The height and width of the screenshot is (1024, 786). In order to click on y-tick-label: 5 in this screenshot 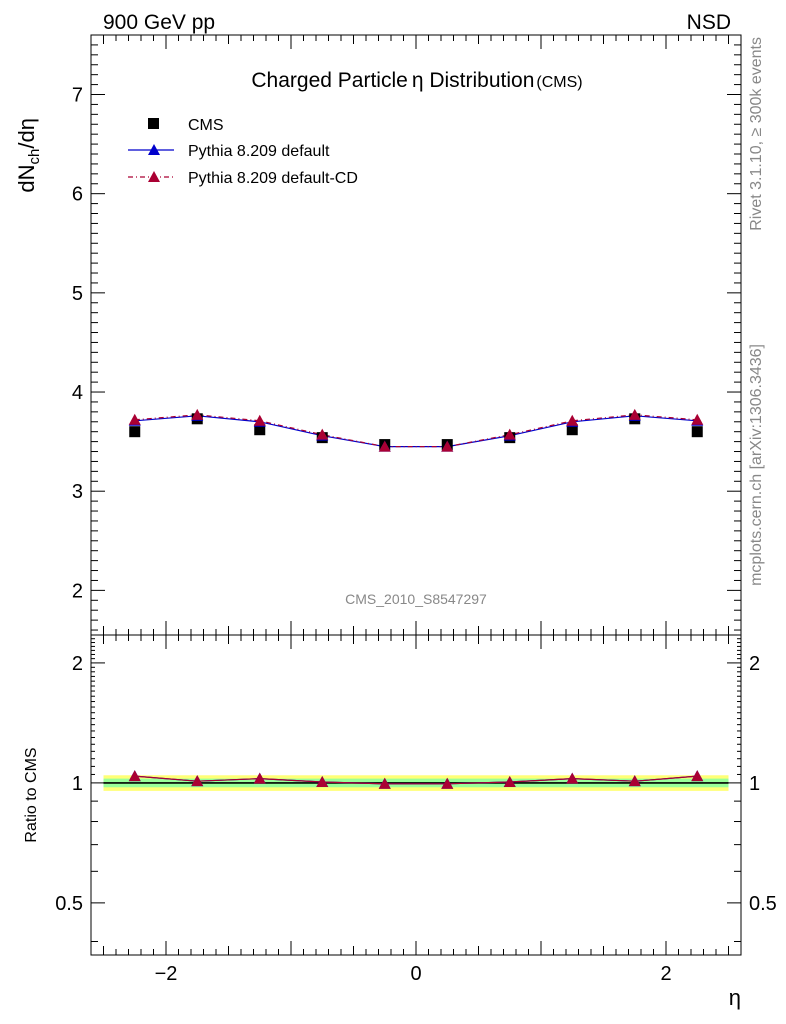, I will do `click(77, 294)`.